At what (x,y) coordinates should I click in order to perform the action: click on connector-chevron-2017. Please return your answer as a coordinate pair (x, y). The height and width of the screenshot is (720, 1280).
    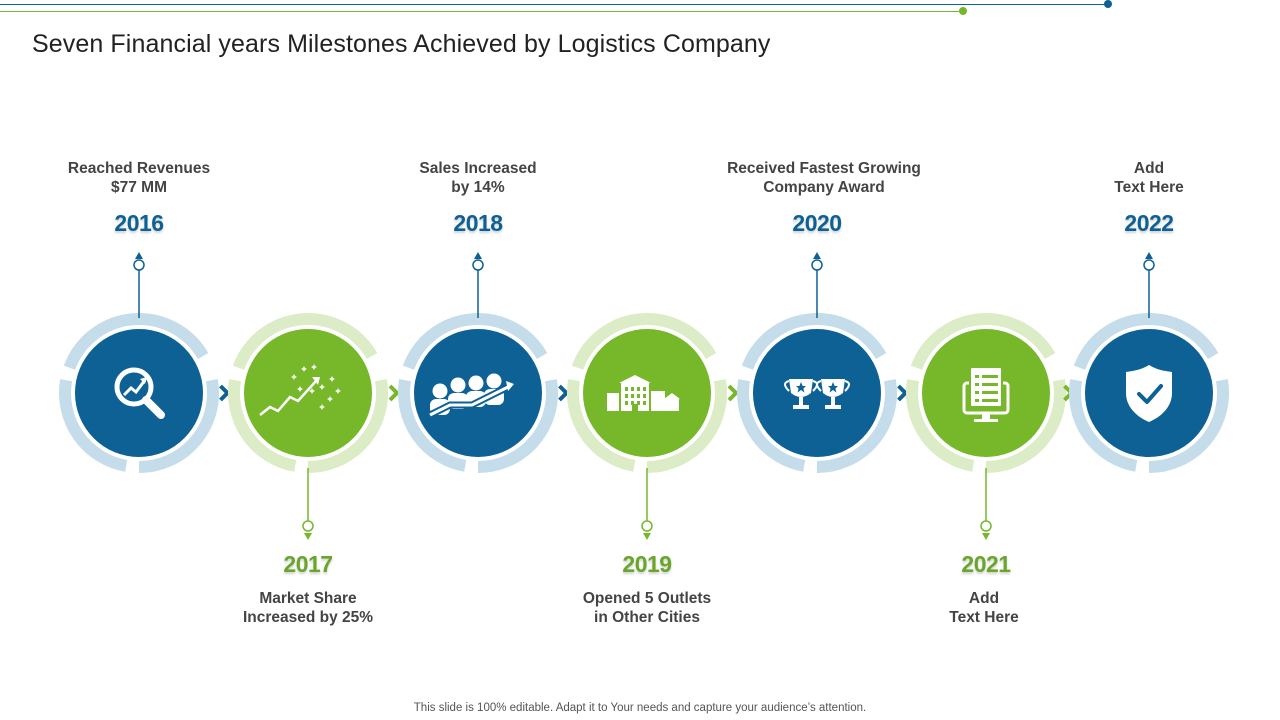
    Looking at the image, I should click on (394, 393).